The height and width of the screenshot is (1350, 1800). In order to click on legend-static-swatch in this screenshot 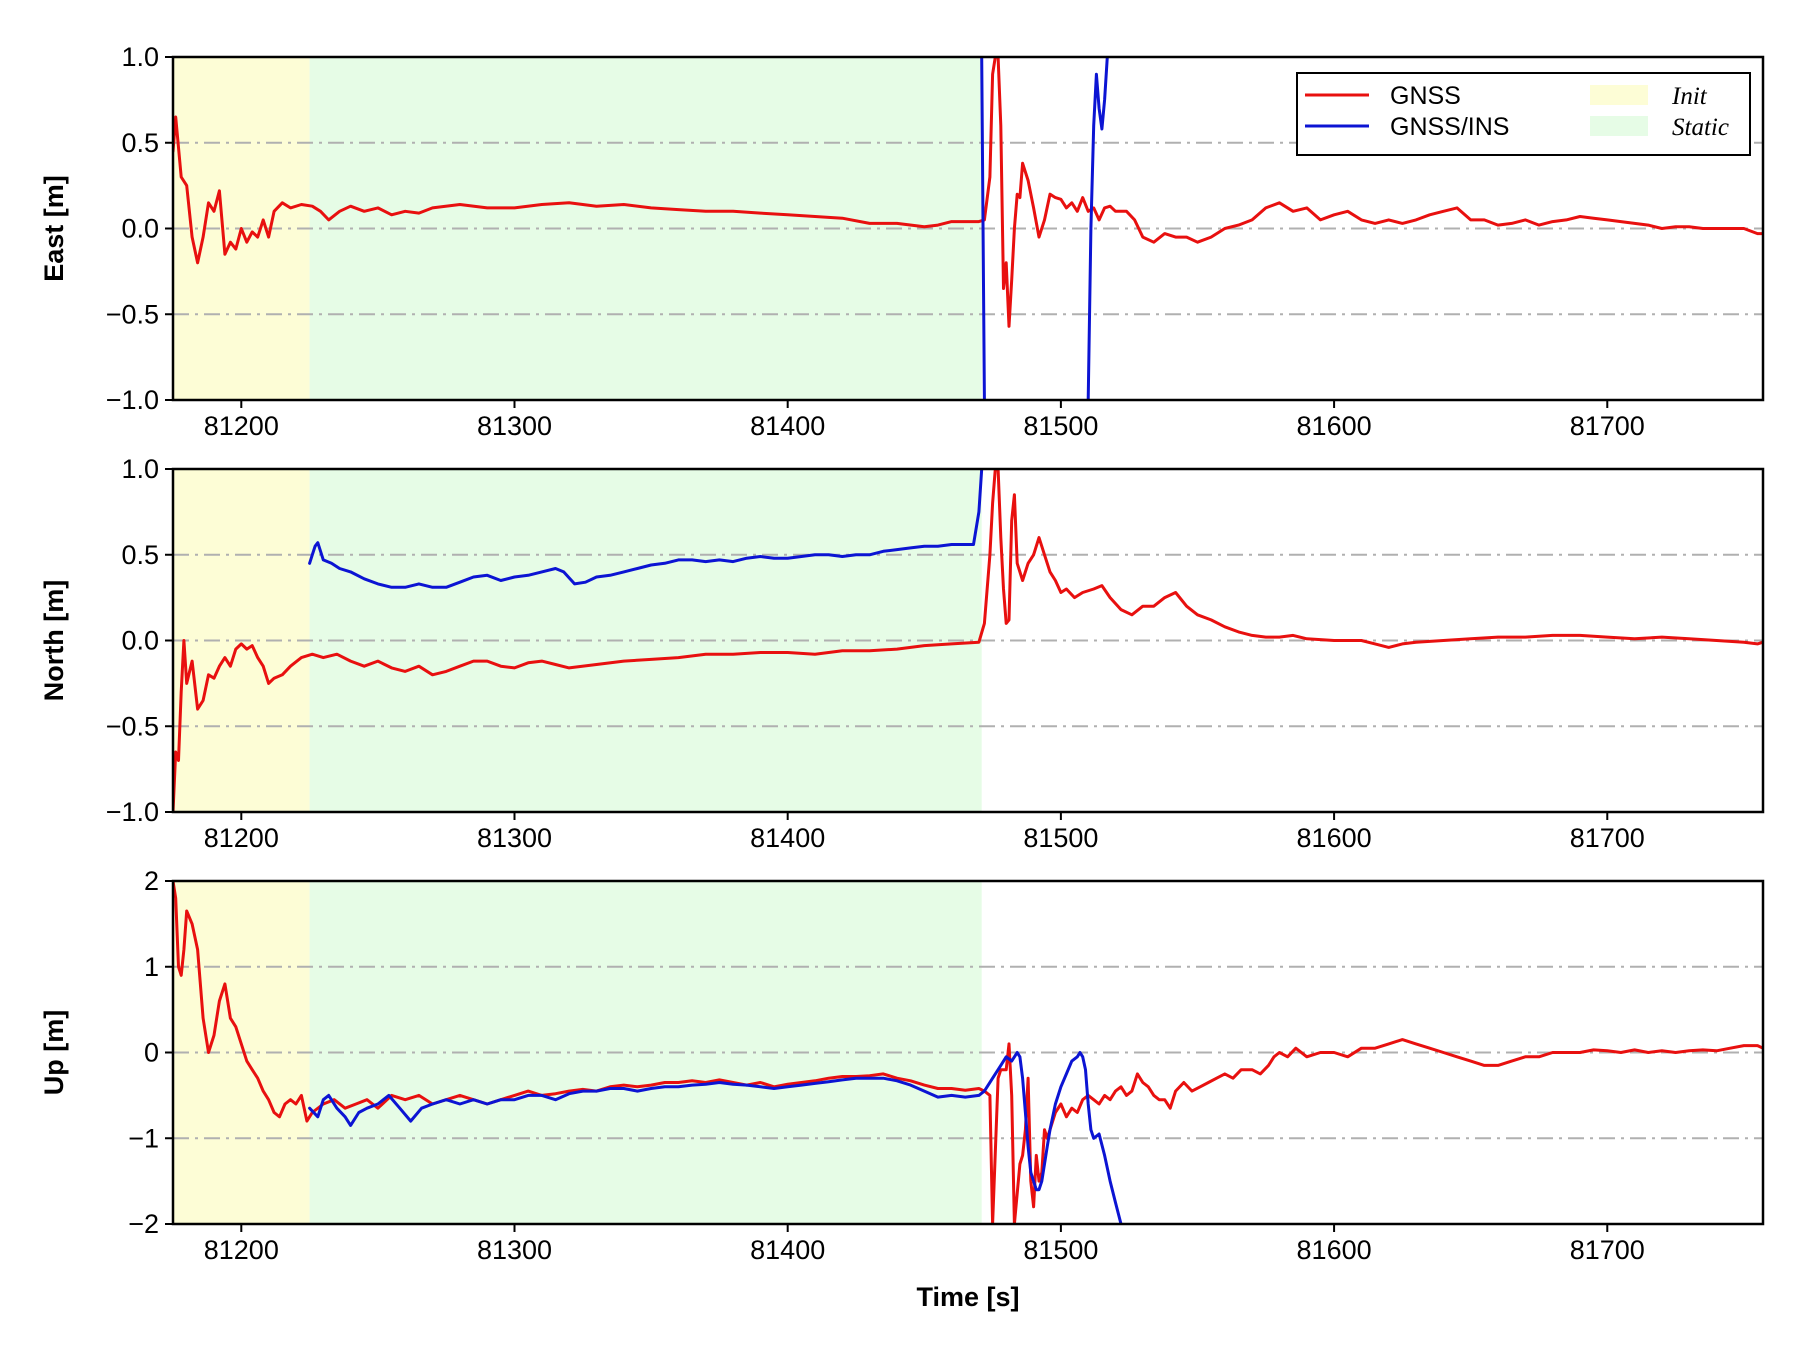, I will do `click(1619, 126)`.